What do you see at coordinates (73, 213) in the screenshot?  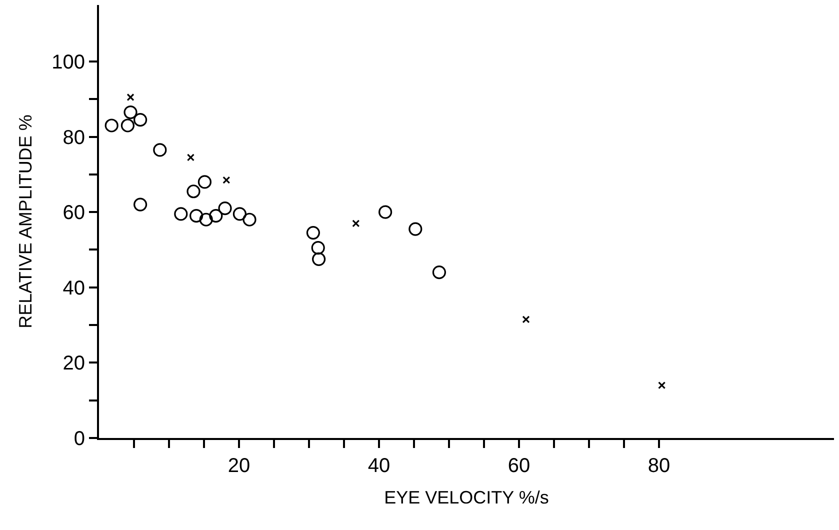 I see `y-tick-label: 60` at bounding box center [73, 213].